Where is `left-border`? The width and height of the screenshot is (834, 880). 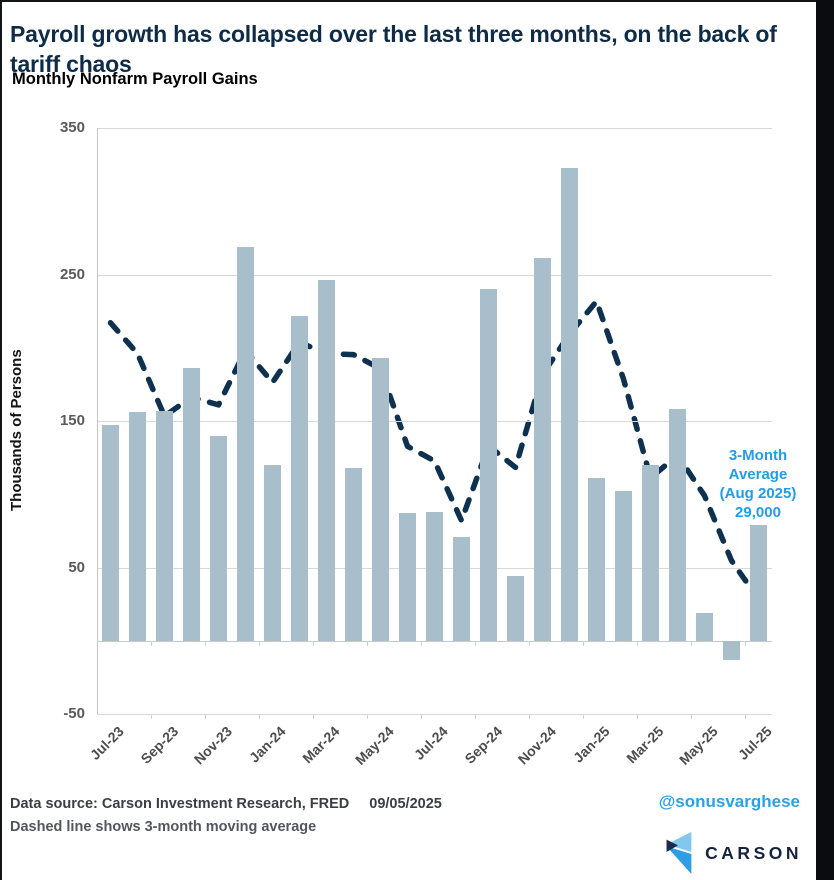 left-border is located at coordinates (1, 440).